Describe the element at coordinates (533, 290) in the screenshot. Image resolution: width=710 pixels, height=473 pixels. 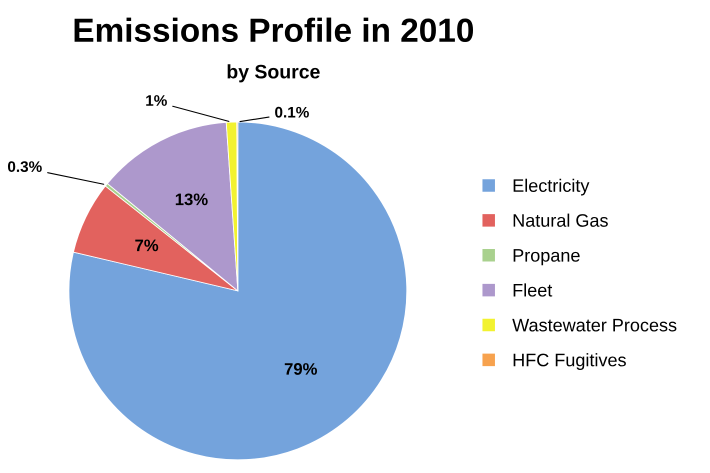
I see `legend-label: Fleet` at that location.